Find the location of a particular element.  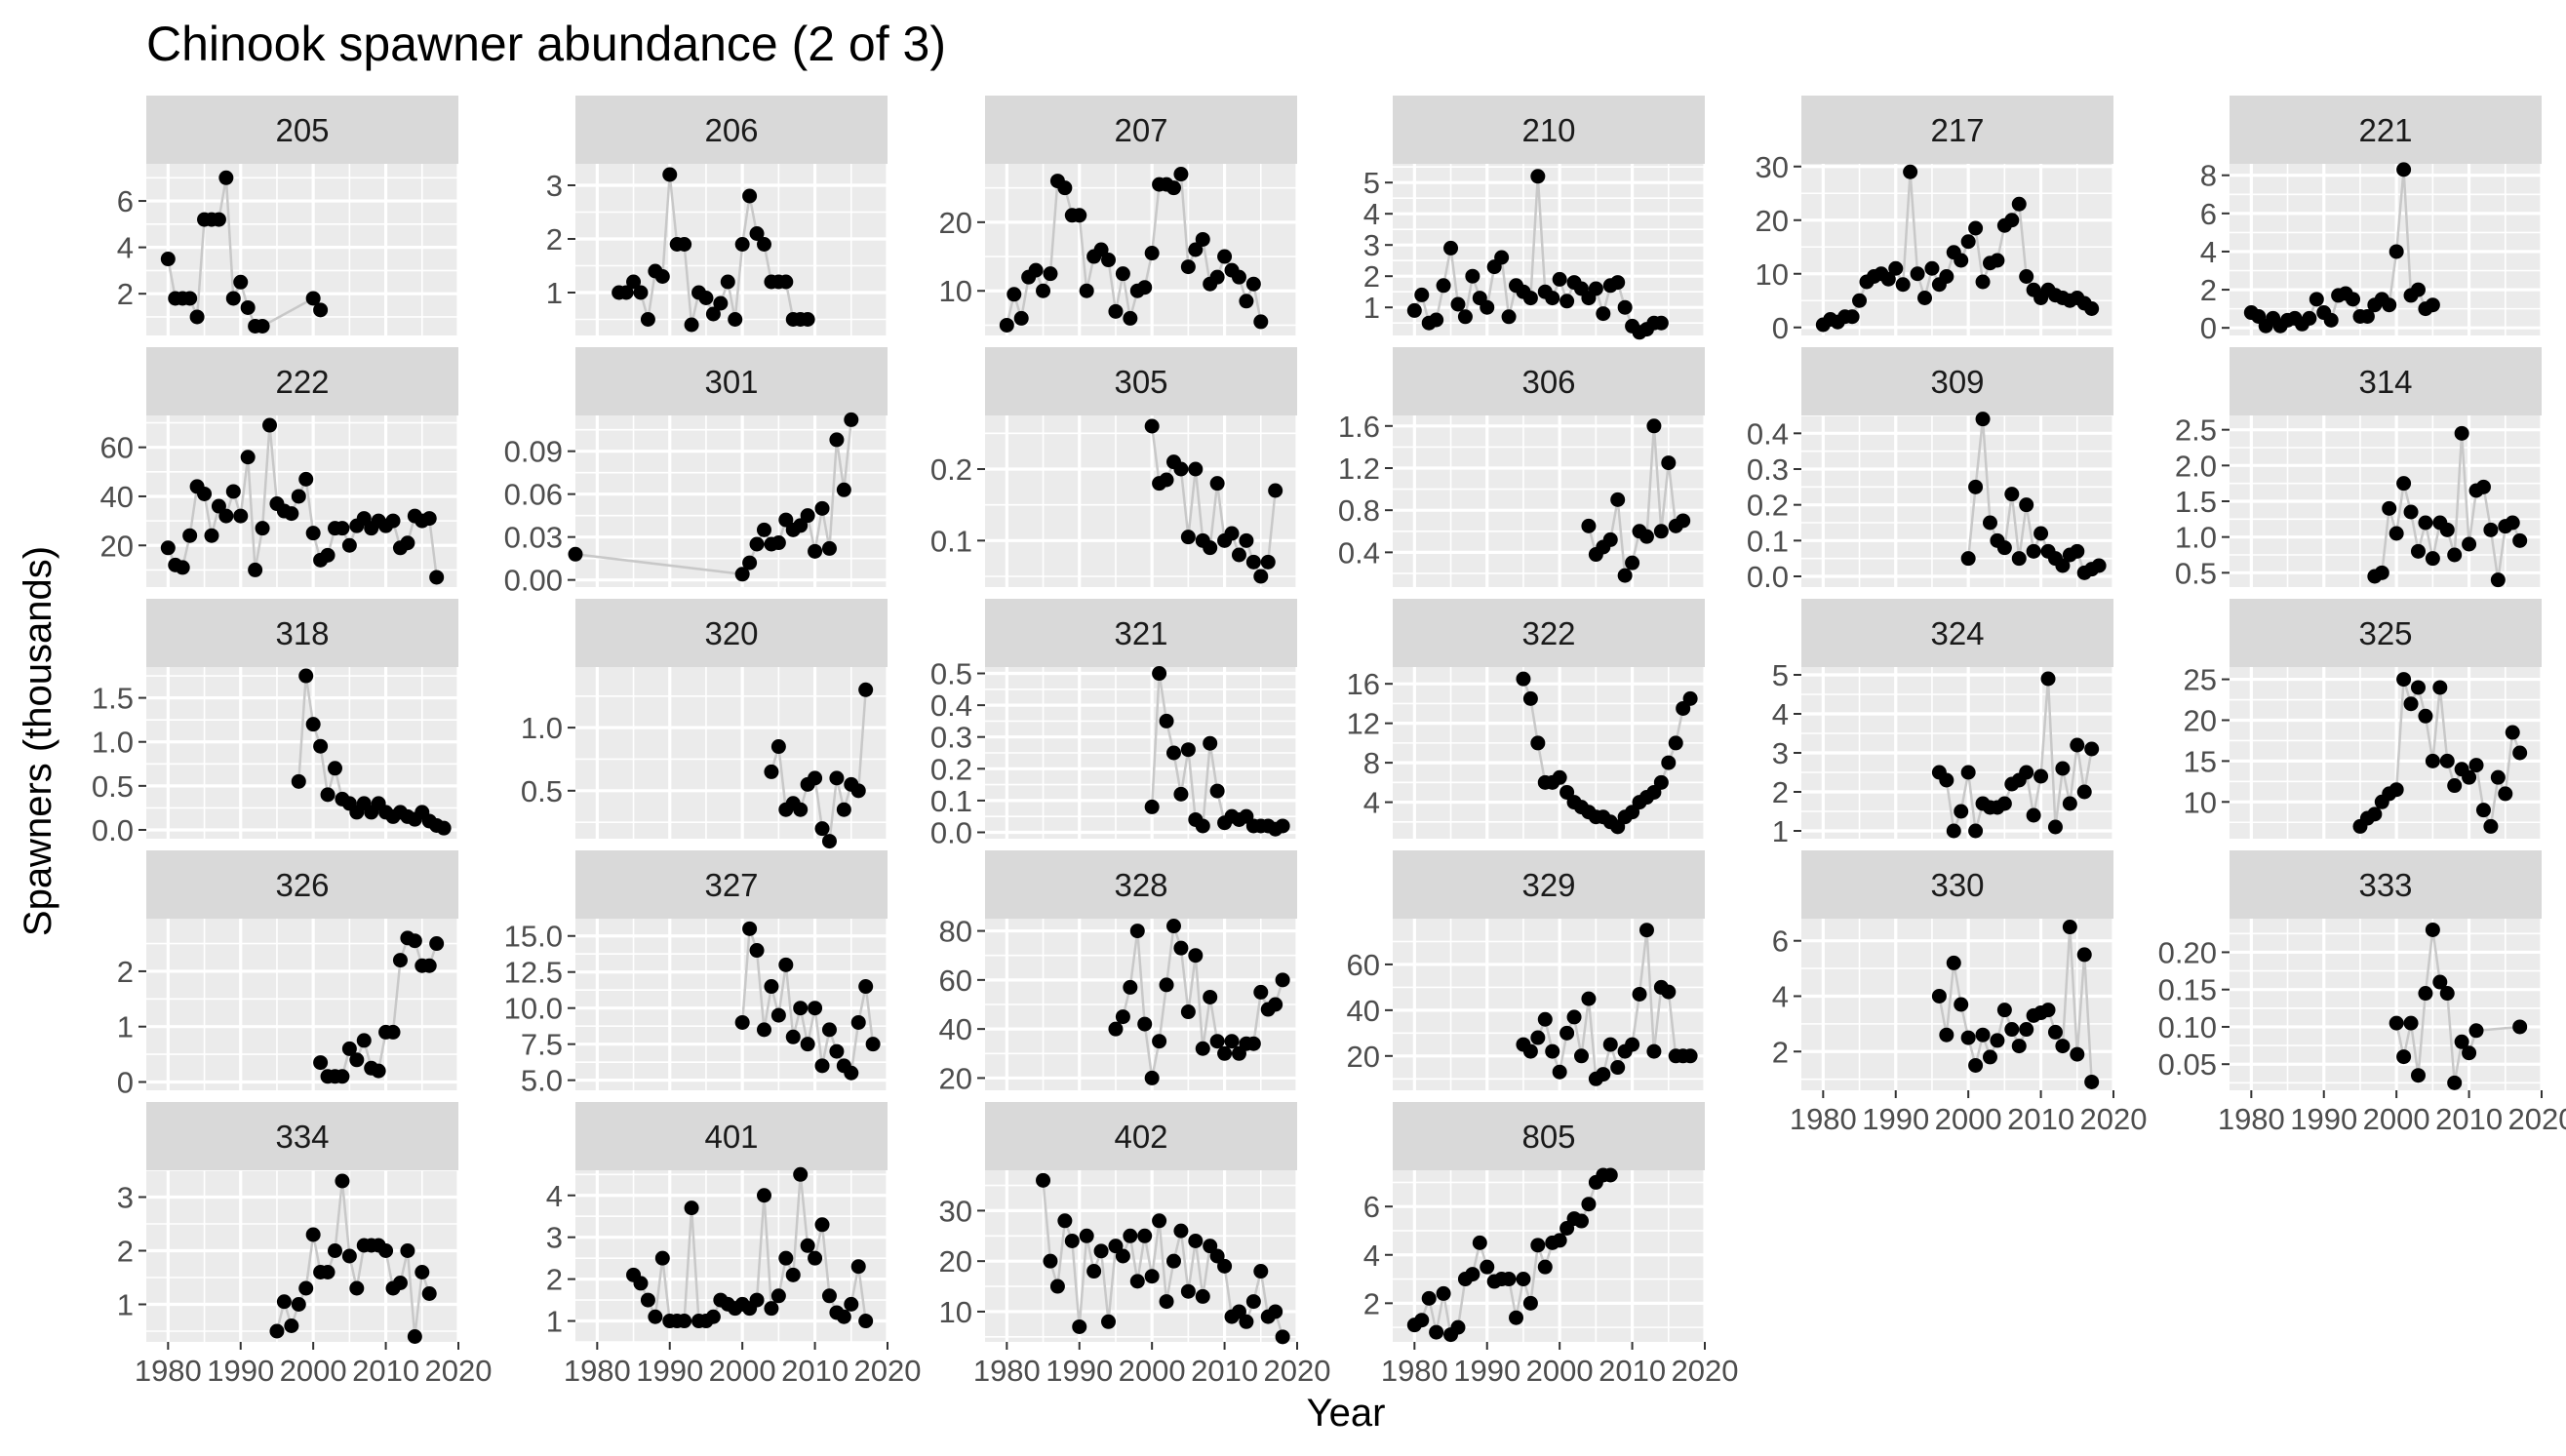

y-tick-label: 0.0 is located at coordinates (113, 830).